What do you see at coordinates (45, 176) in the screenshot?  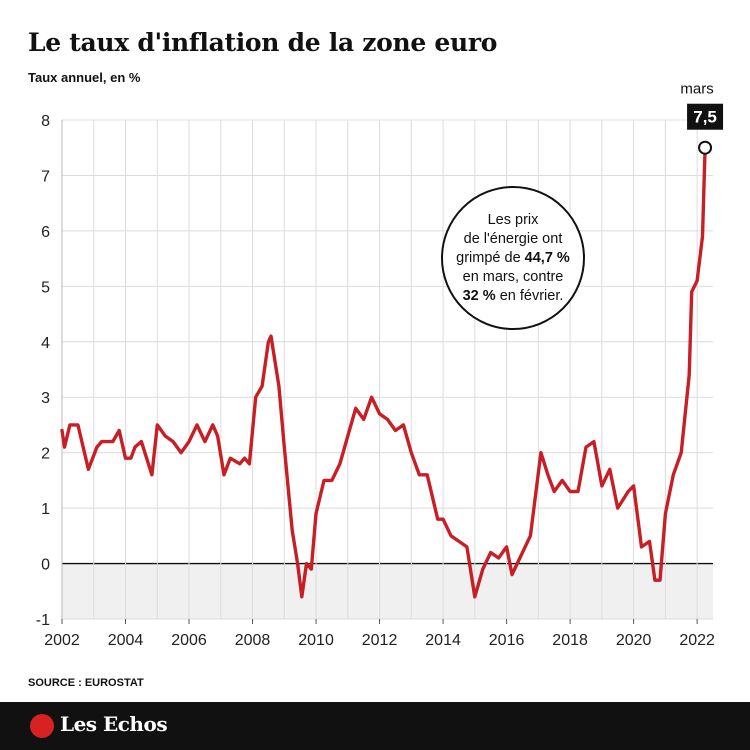 I see `y-tick-label: 7` at bounding box center [45, 176].